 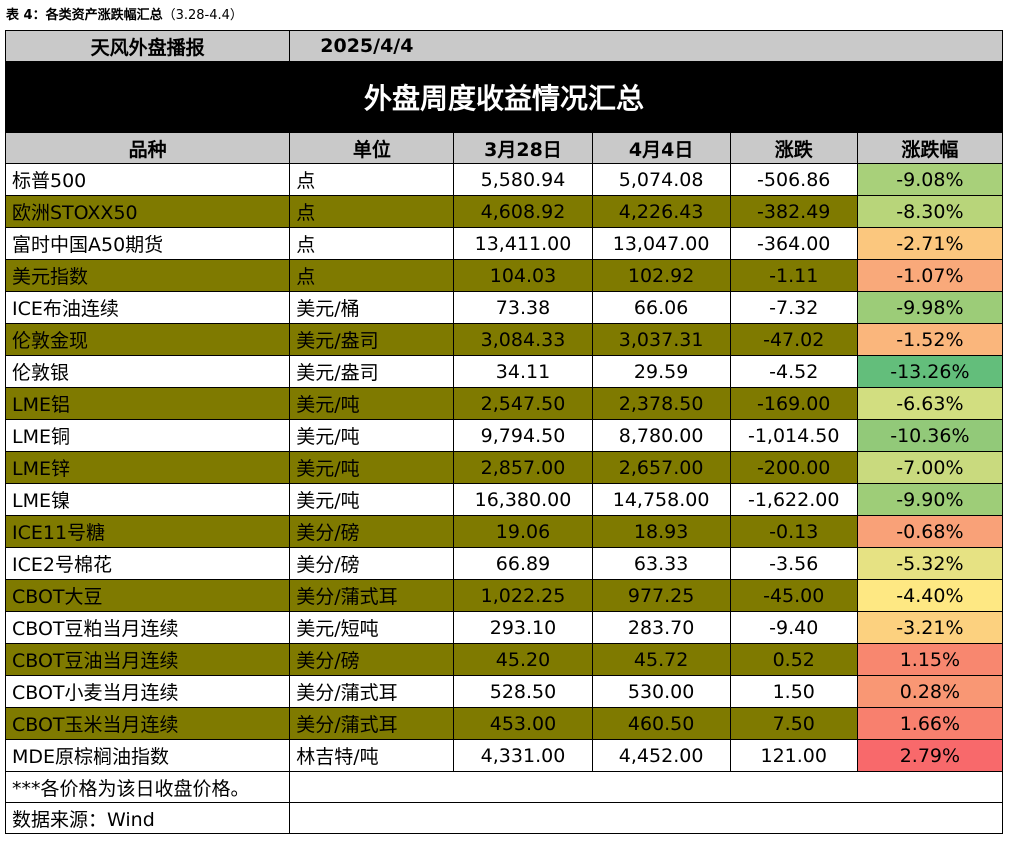 I want to click on prev-price-cell: 16,380.00, so click(x=523, y=499).